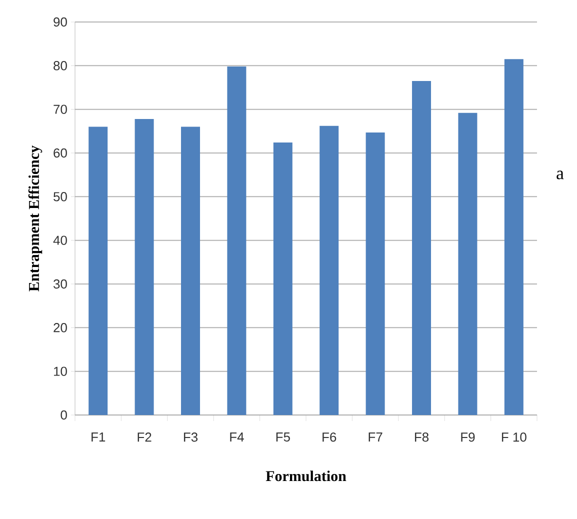 The width and height of the screenshot is (577, 519). I want to click on y-tick-label: 30, so click(60, 284).